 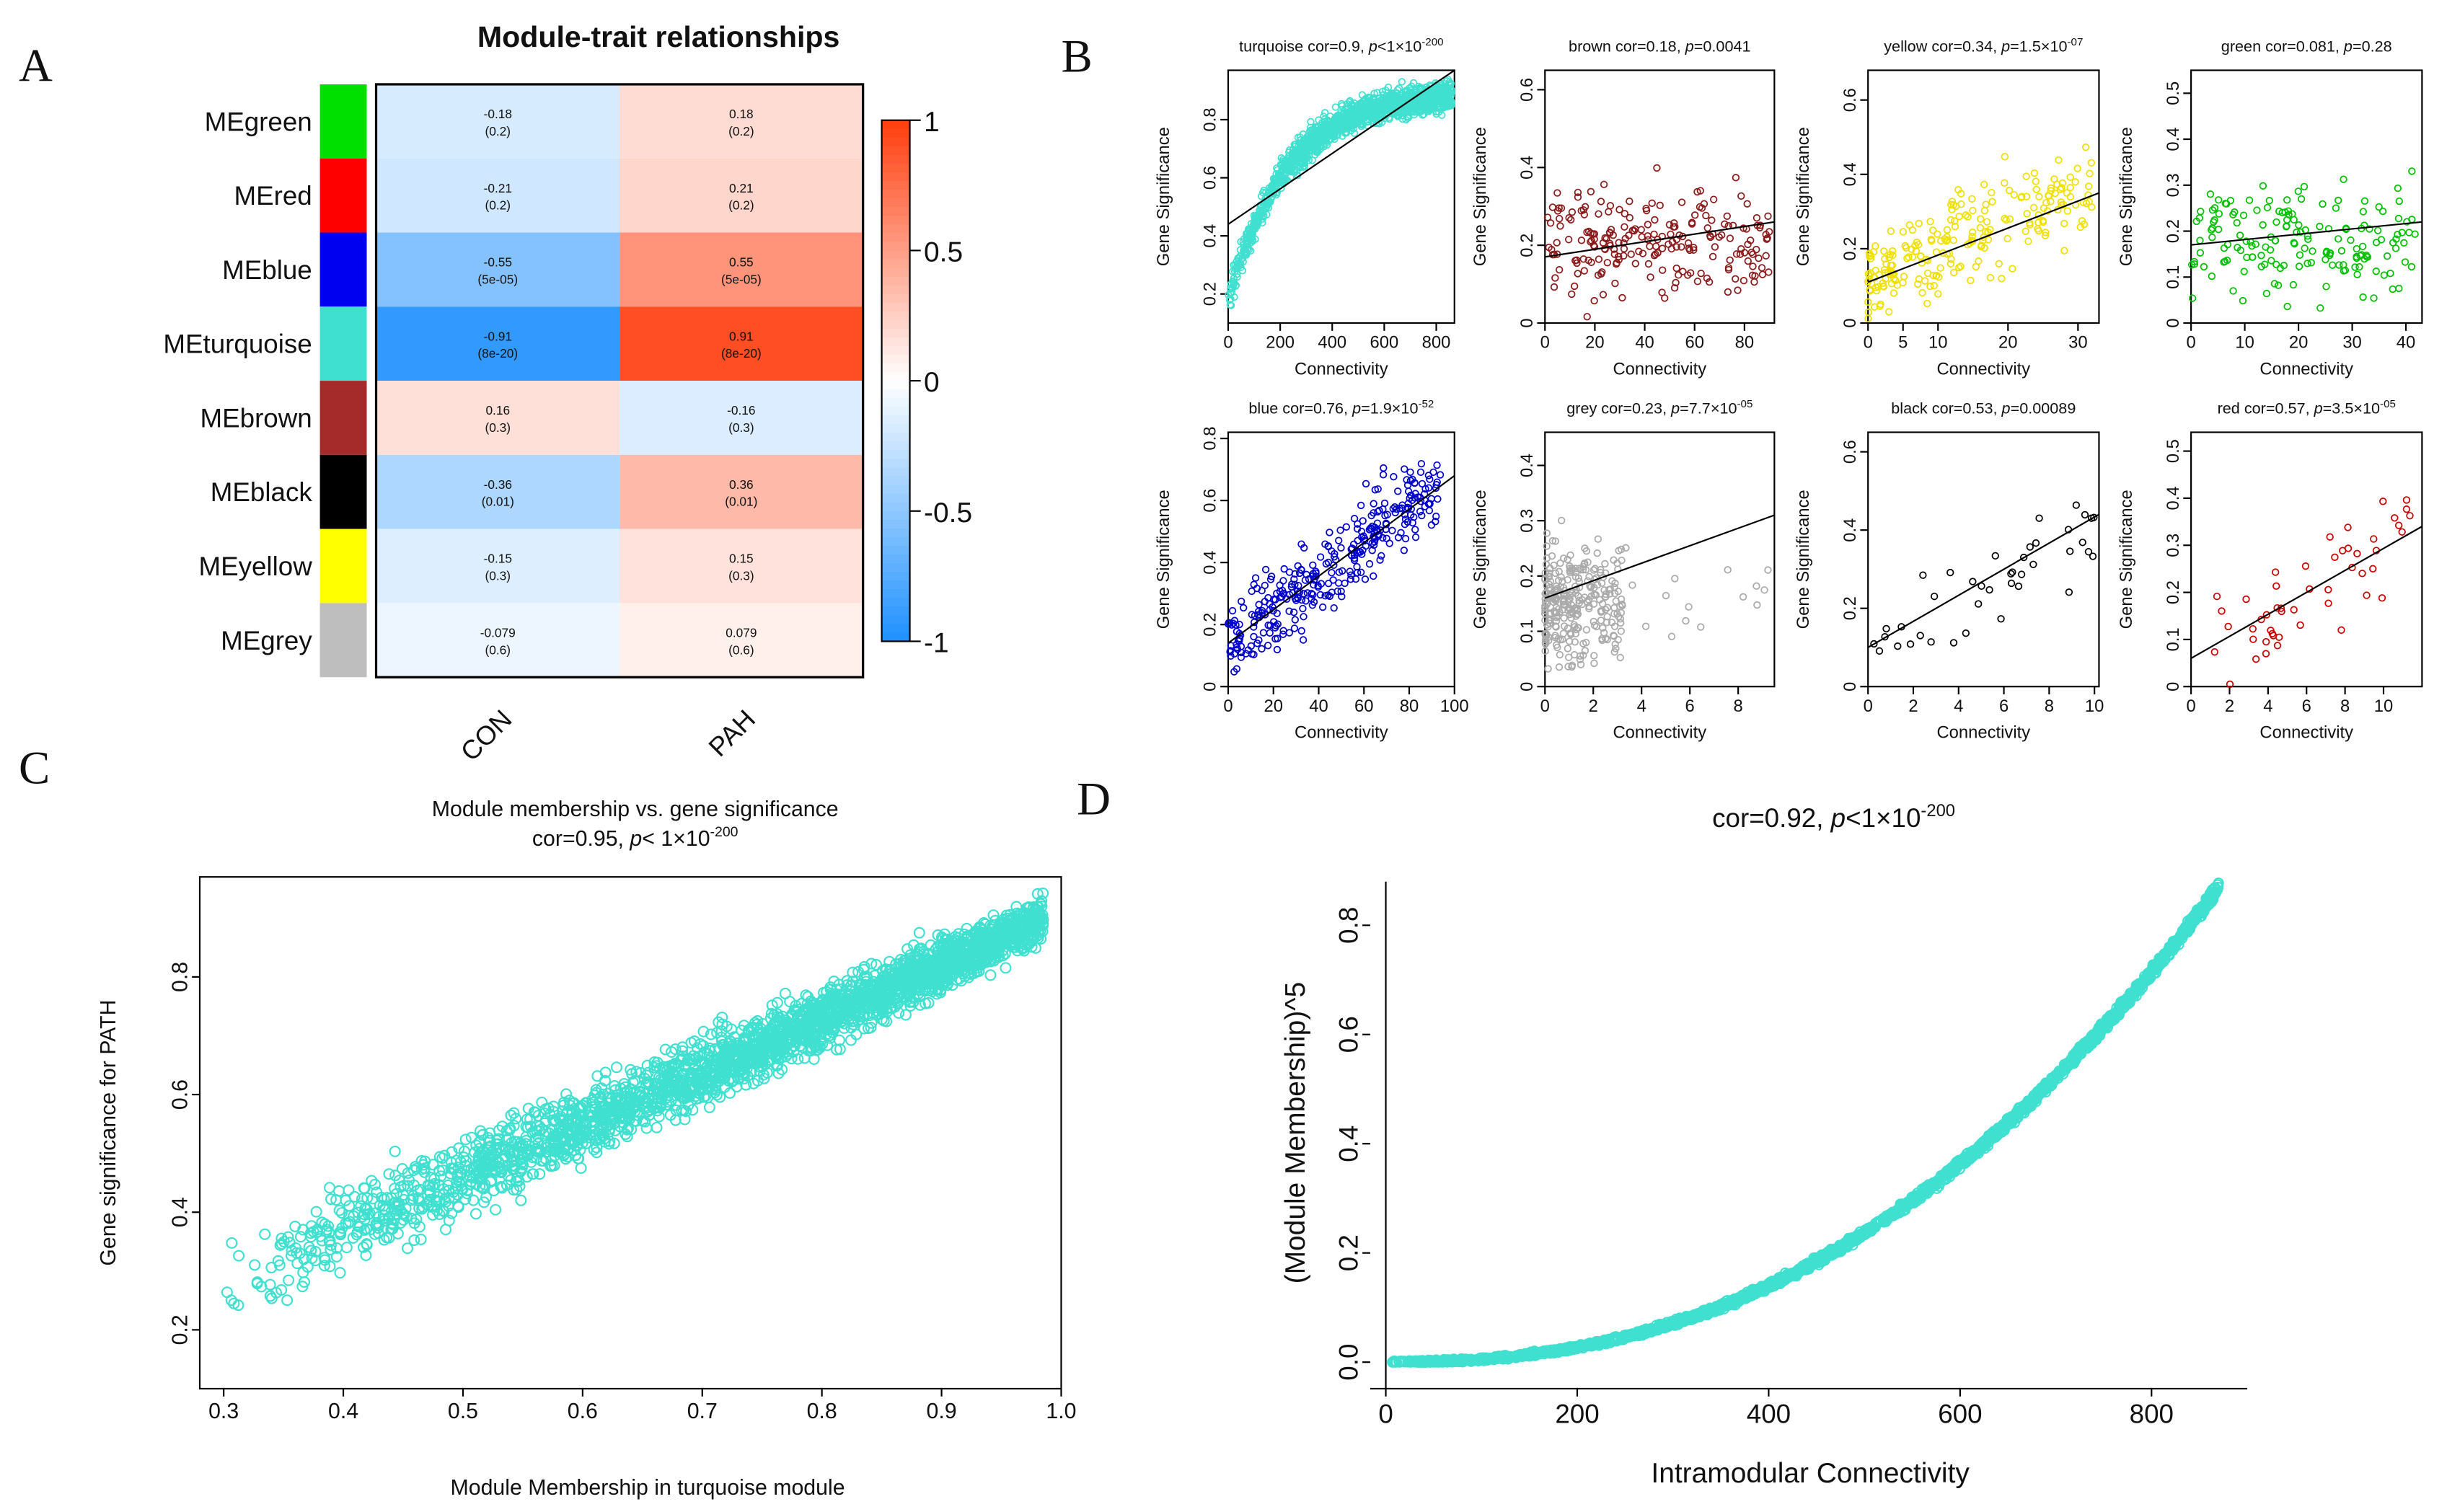 I want to click on cell-pvalue: (0.6), so click(x=498, y=649).